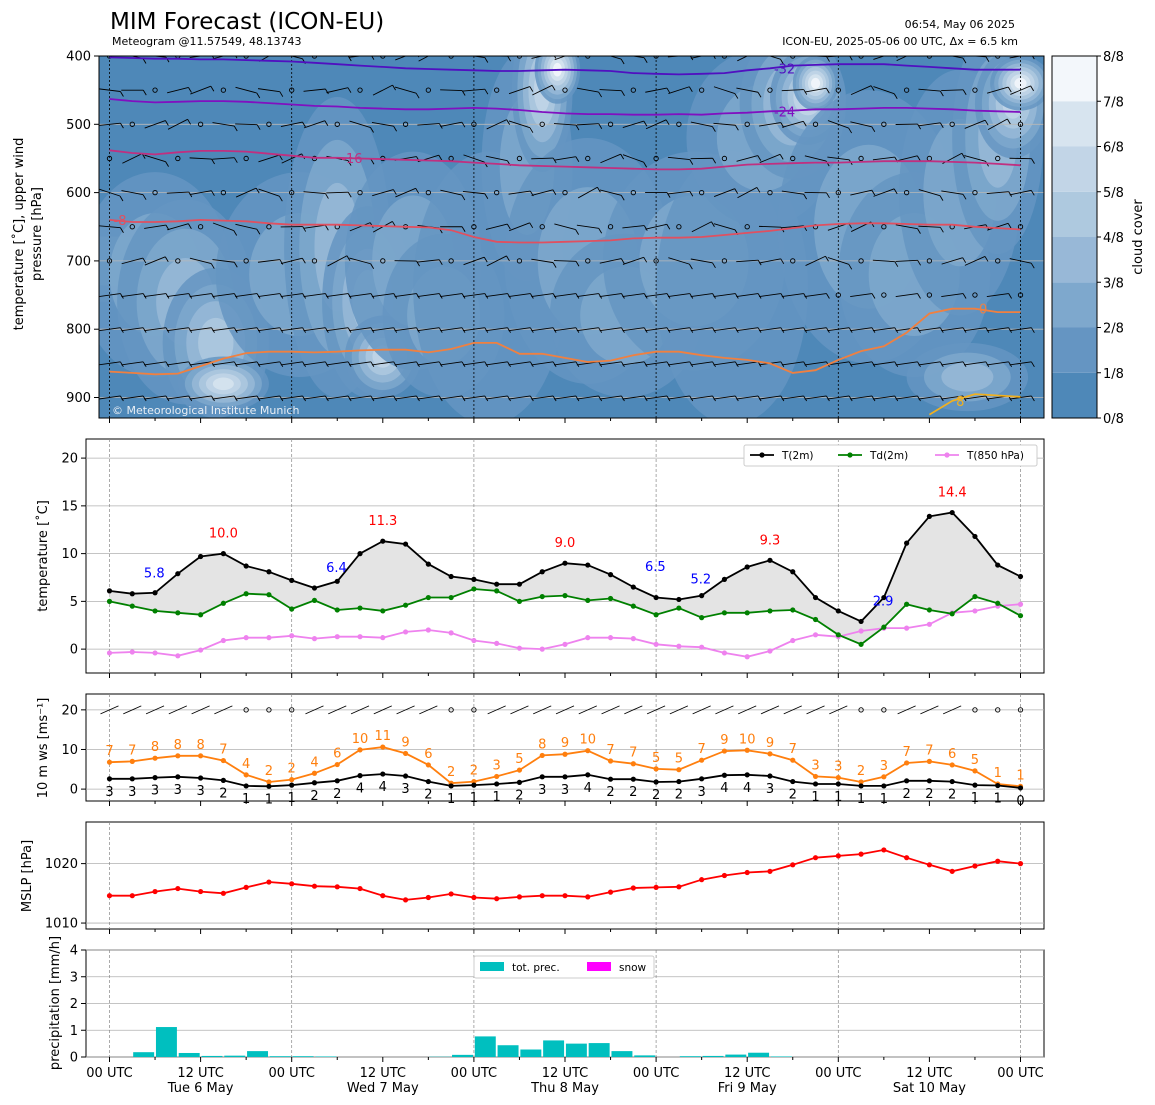 The width and height of the screenshot is (1155, 1105). What do you see at coordinates (974, 404) in the screenshot?
I see `isotherm-line` at bounding box center [974, 404].